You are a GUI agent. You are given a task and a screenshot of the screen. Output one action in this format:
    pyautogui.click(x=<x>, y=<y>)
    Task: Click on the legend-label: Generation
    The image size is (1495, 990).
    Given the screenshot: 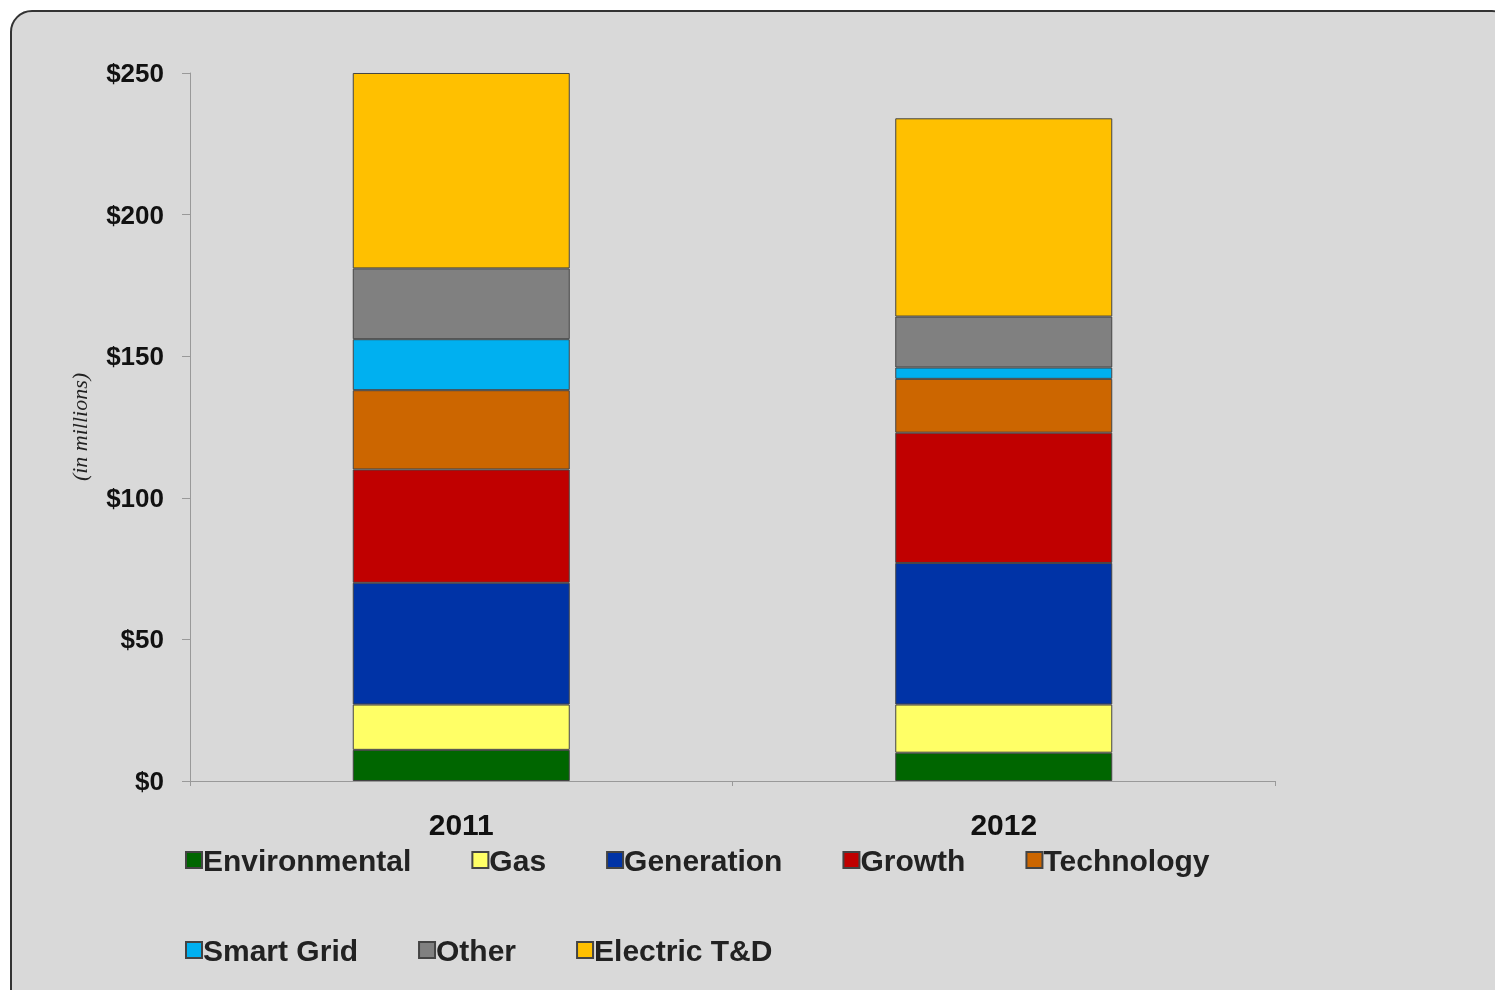 What is the action you would take?
    pyautogui.click(x=703, y=860)
    